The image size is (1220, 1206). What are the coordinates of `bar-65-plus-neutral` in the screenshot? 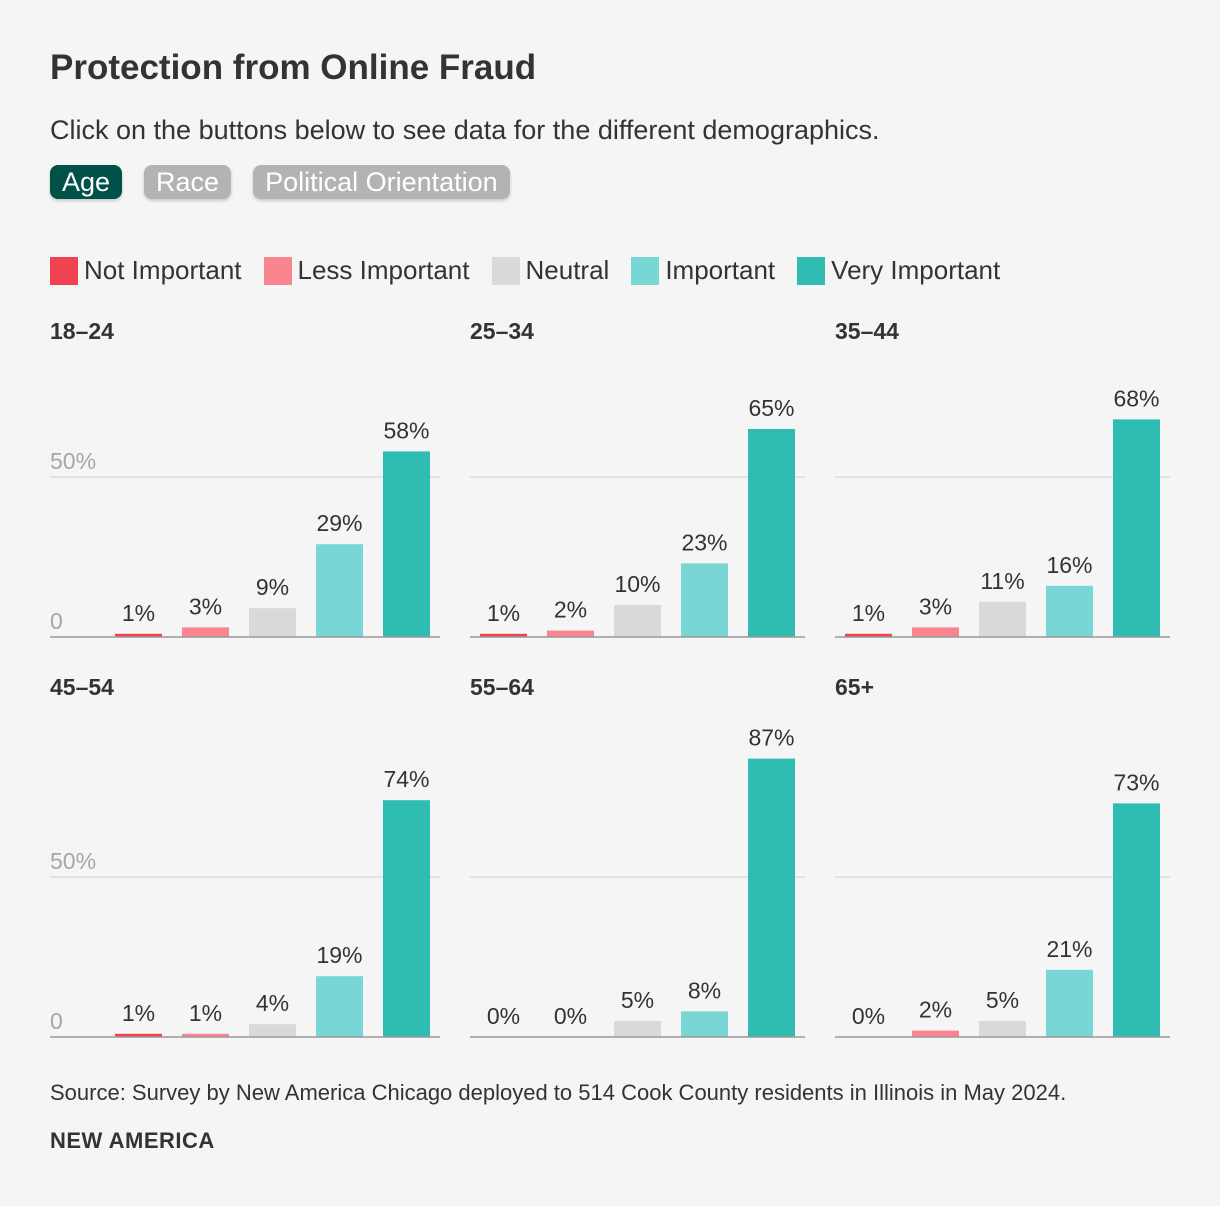 It's located at (1002, 1029).